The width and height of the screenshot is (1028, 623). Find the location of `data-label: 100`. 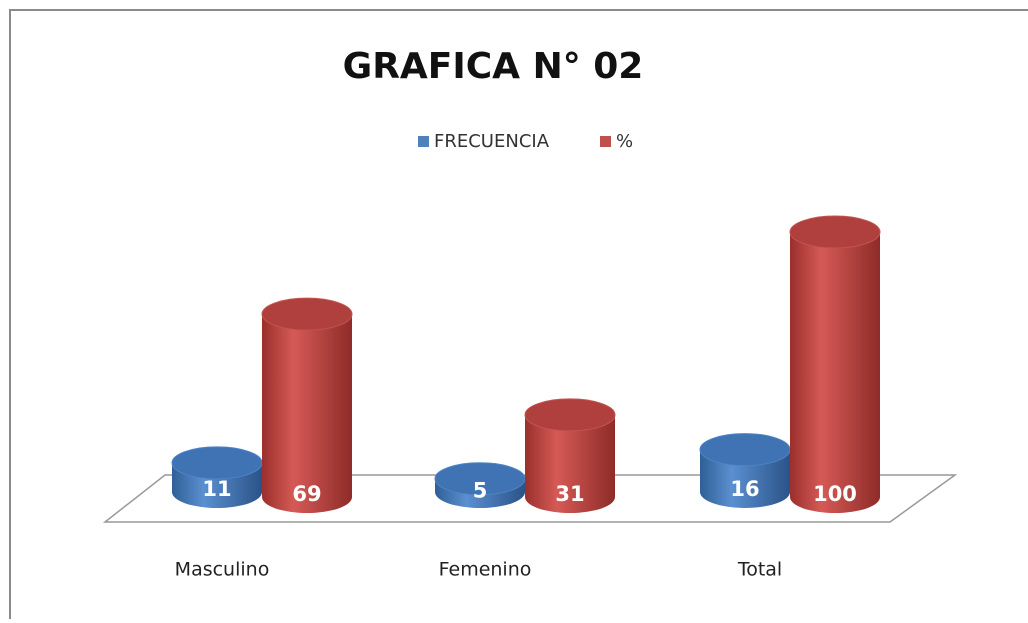

data-label: 100 is located at coordinates (835, 494).